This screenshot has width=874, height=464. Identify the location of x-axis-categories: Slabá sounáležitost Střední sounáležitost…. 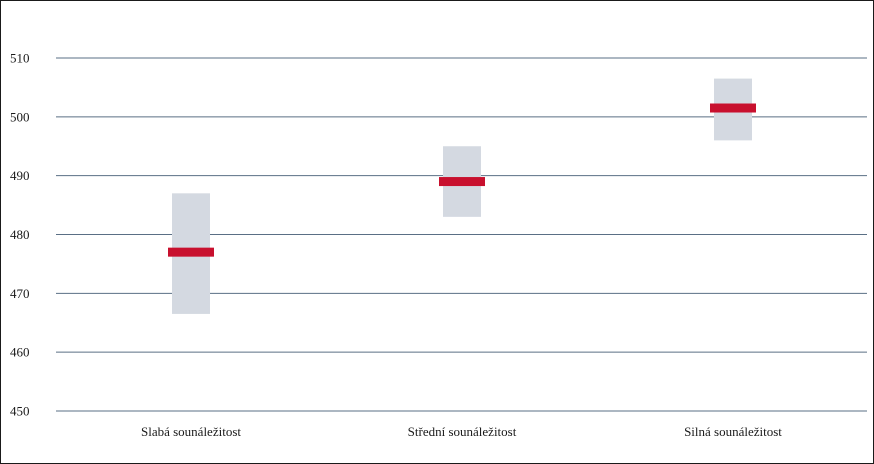
(461, 431).